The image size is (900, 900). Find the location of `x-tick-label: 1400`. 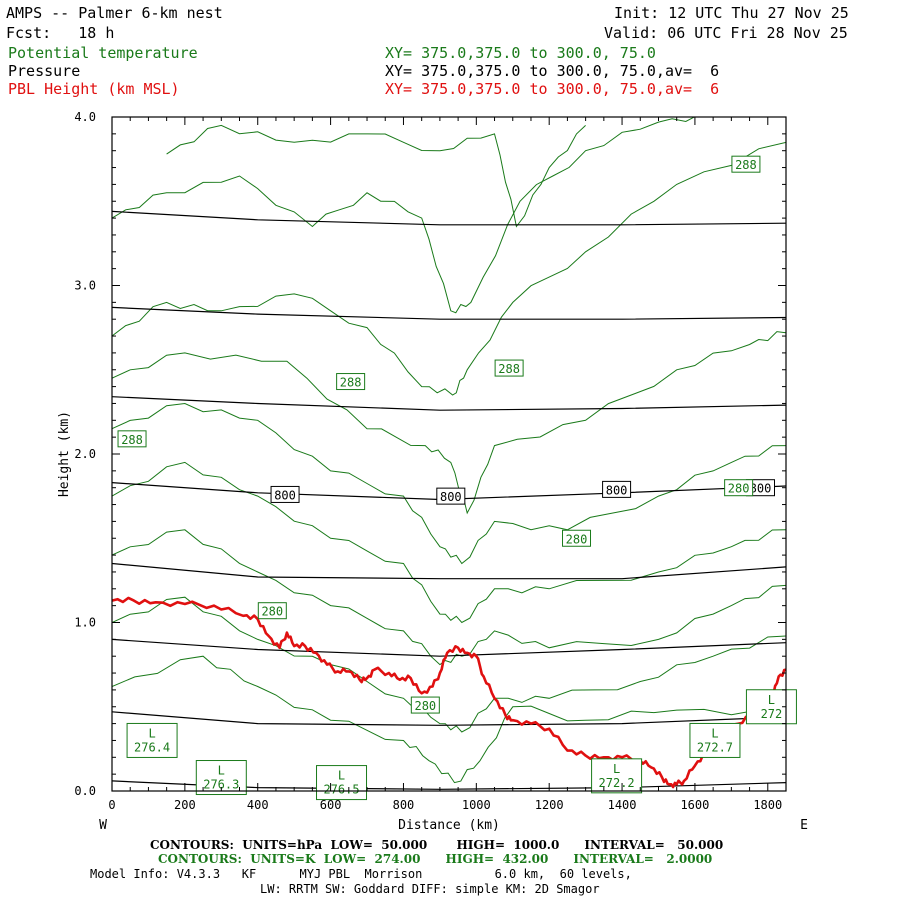

x-tick-label: 1400 is located at coordinates (622, 805).